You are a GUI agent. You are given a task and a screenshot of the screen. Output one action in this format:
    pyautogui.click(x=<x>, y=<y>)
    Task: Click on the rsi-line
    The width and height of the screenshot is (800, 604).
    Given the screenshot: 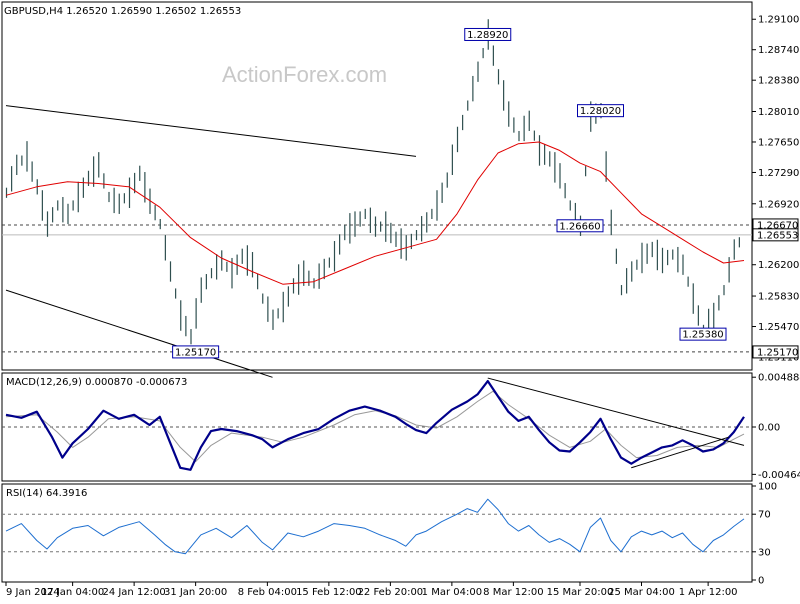 What is the action you would take?
    pyautogui.click(x=375, y=526)
    